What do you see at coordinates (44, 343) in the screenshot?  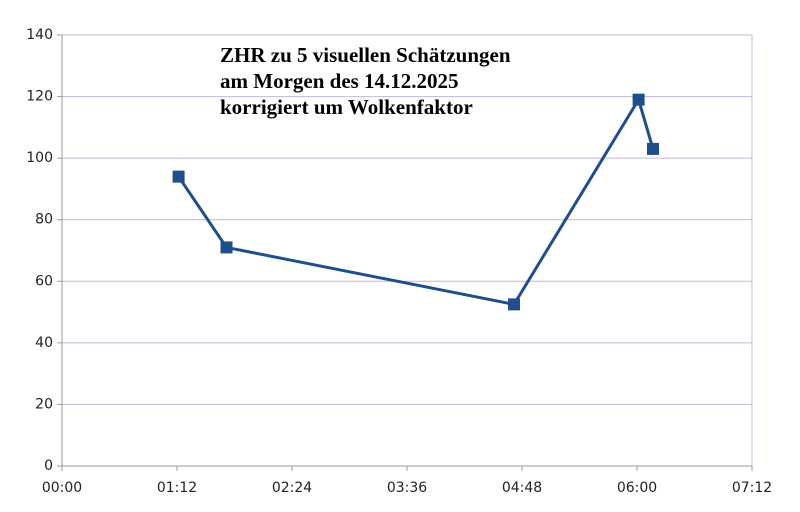 I see `y-tick-label: 40` at bounding box center [44, 343].